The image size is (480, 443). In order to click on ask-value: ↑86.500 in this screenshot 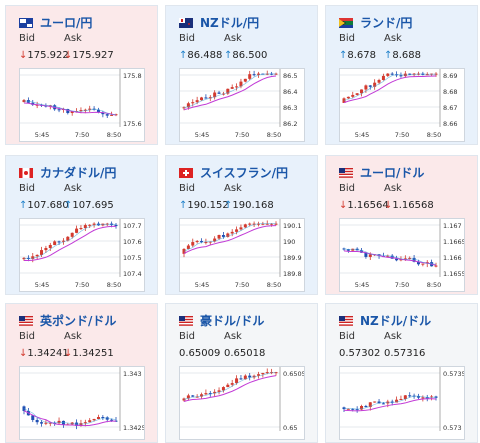, I will do `click(246, 55)`.